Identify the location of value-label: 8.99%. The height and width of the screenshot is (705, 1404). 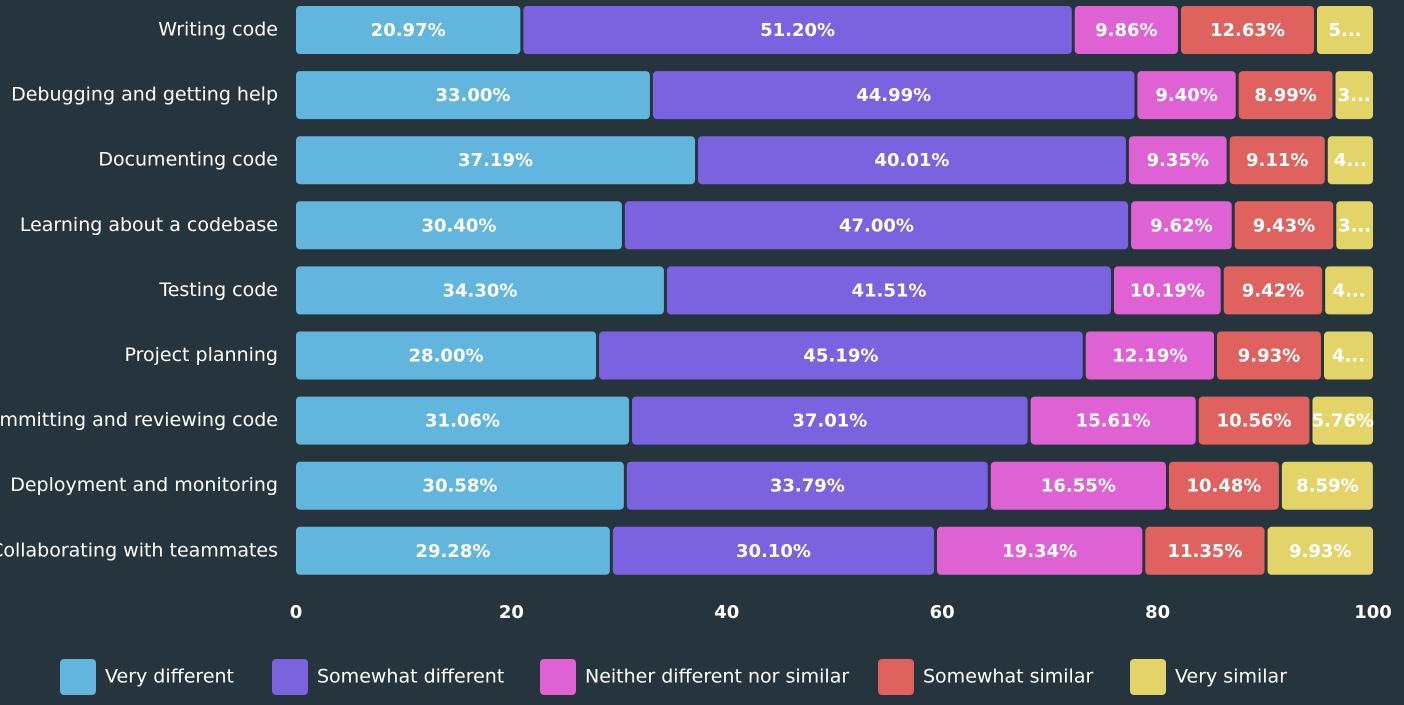
(1285, 95).